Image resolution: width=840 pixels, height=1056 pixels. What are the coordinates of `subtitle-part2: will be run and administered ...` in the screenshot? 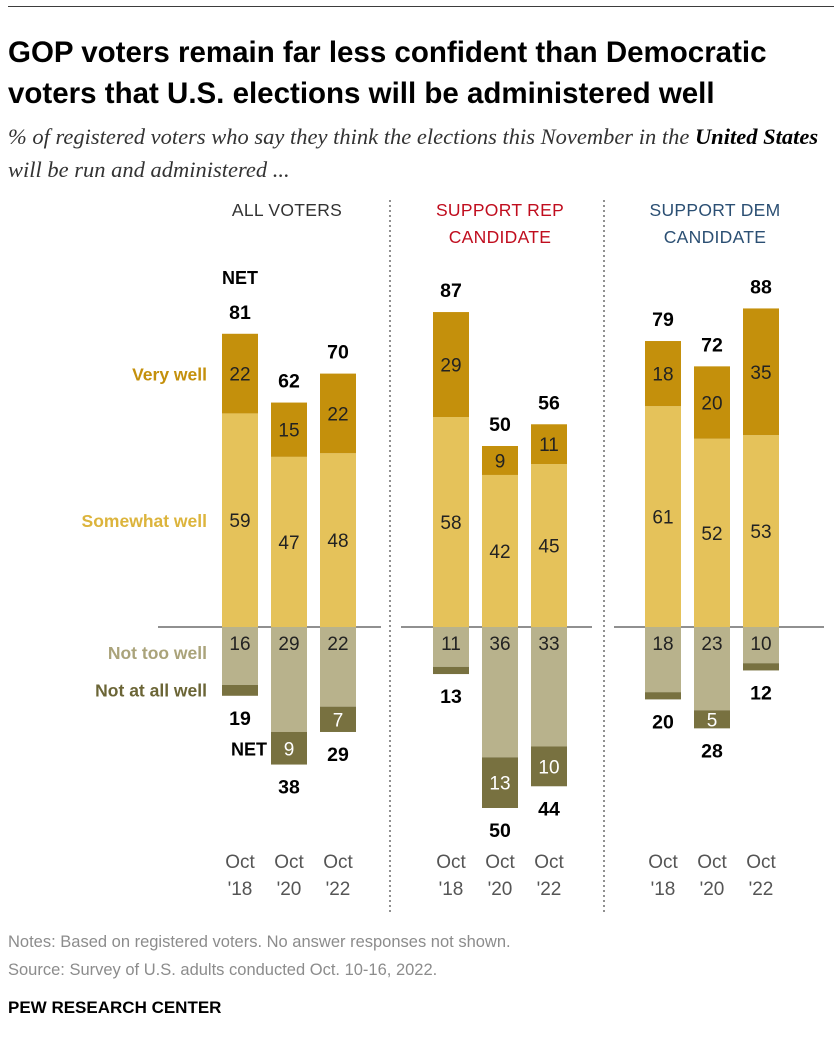 It's located at (149, 169).